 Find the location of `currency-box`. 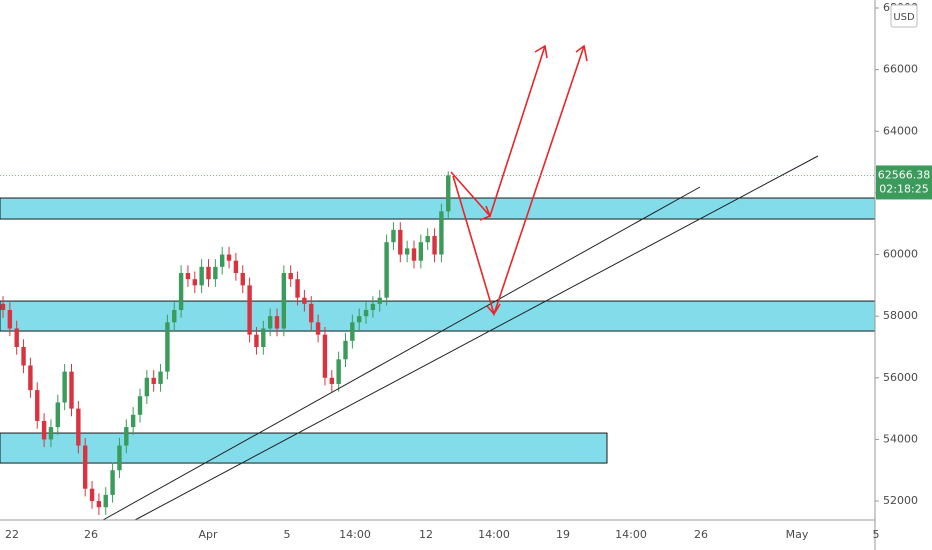

currency-box is located at coordinates (904, 16).